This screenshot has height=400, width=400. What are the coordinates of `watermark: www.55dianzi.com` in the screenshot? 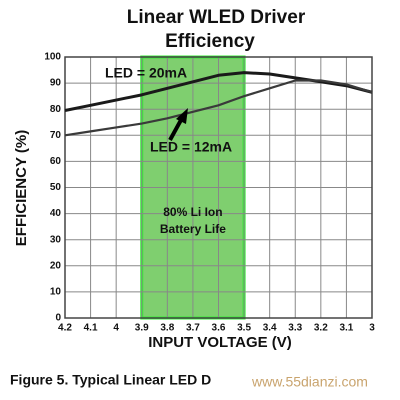 It's located at (309, 382).